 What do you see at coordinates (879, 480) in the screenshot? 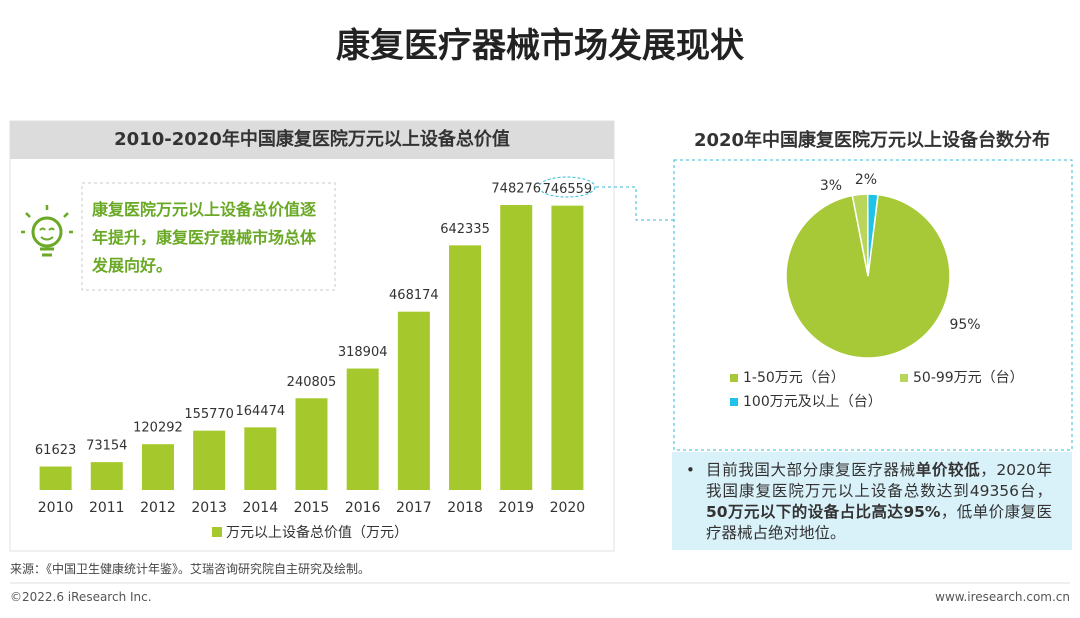
I see `note-segment: ，2020年我国康复医院万元以上设备总数达到49356台，` at bounding box center [879, 480].